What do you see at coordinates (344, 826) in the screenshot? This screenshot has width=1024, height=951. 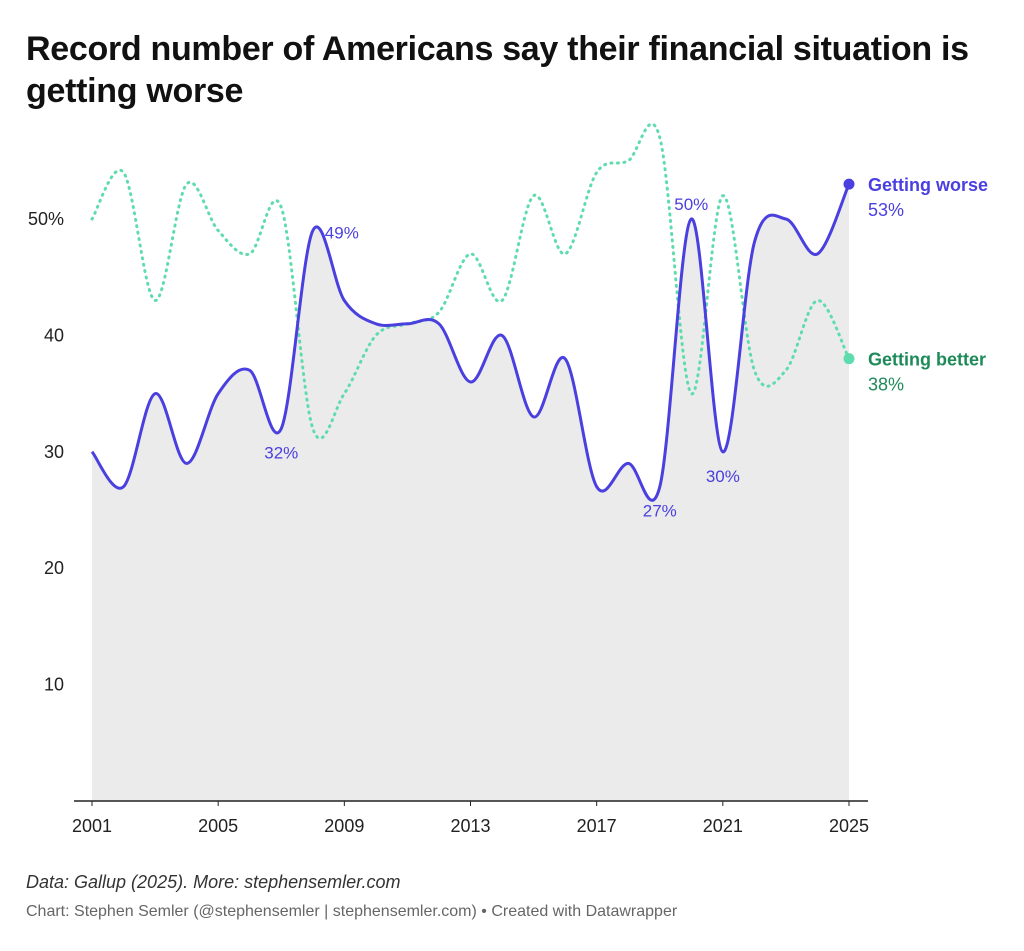 I see `x-tick-label: 2009` at bounding box center [344, 826].